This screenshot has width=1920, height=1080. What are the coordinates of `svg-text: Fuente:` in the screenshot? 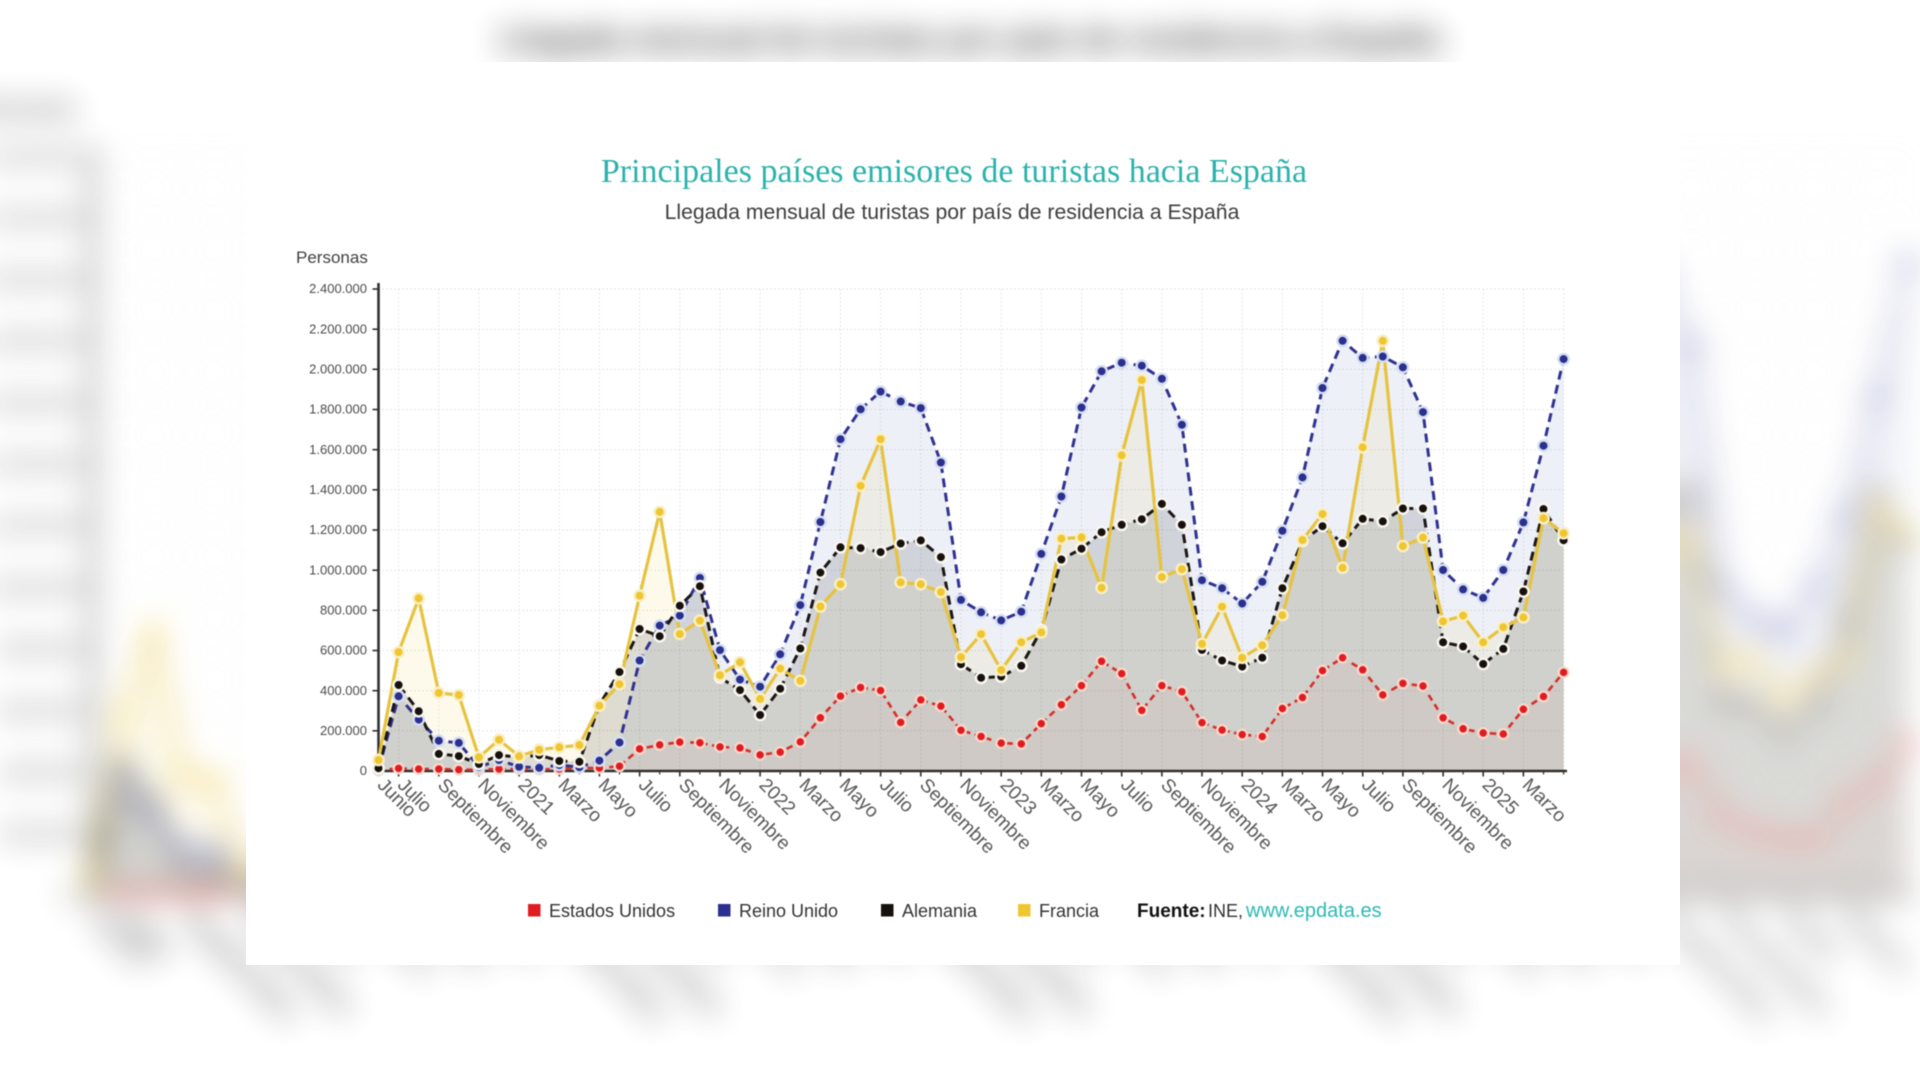 It's located at (1171, 911).